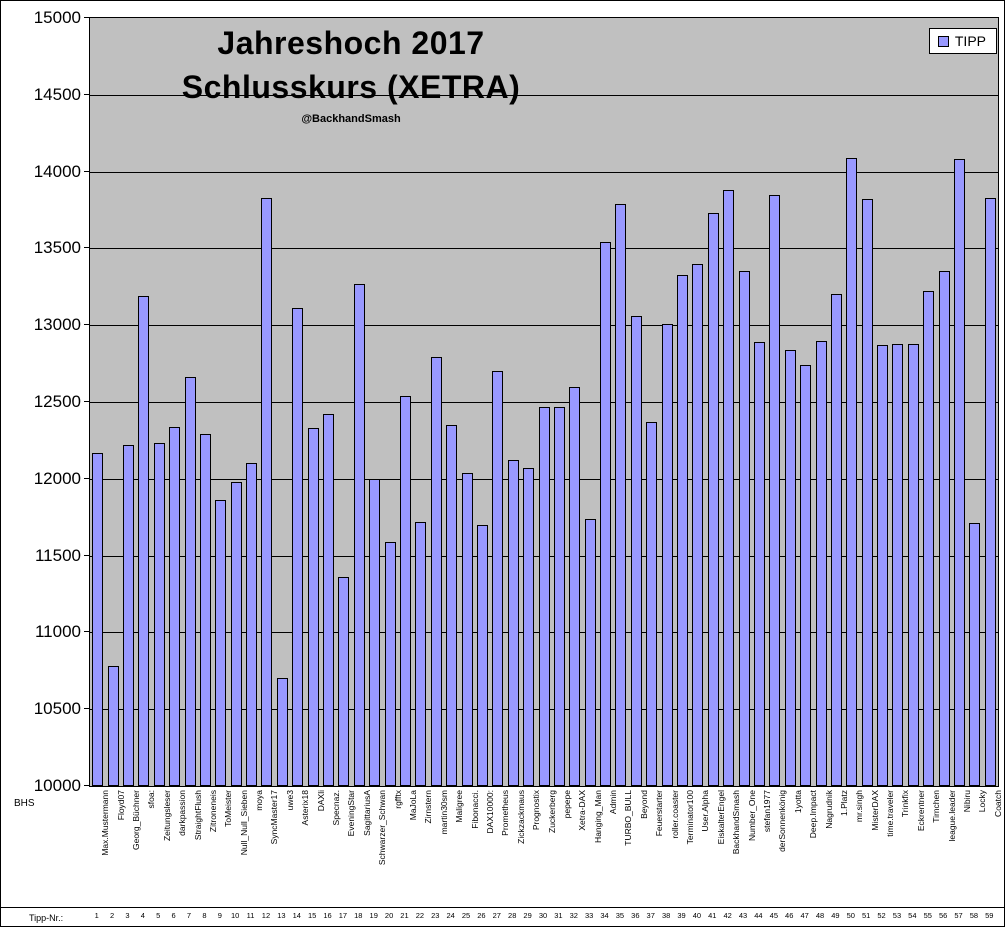 The image size is (1005, 927). I want to click on tipp-number: 58, so click(974, 915).